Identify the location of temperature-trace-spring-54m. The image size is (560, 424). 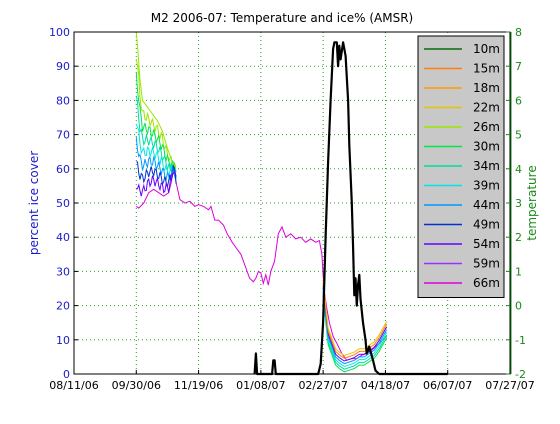
(355, 323).